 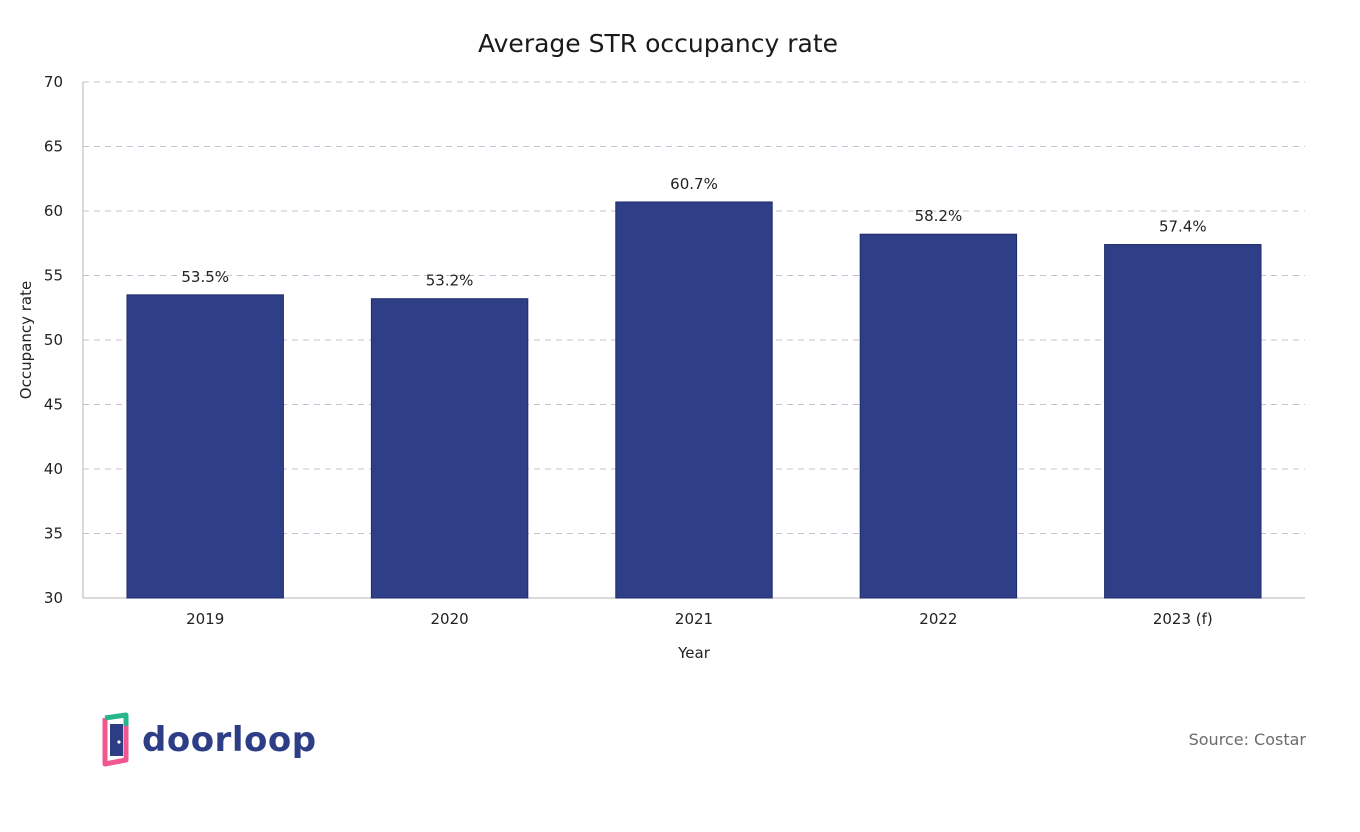 I want to click on y-axis-ticks: 30 35 40 45 50 55 60 65 70, so click(x=53, y=340).